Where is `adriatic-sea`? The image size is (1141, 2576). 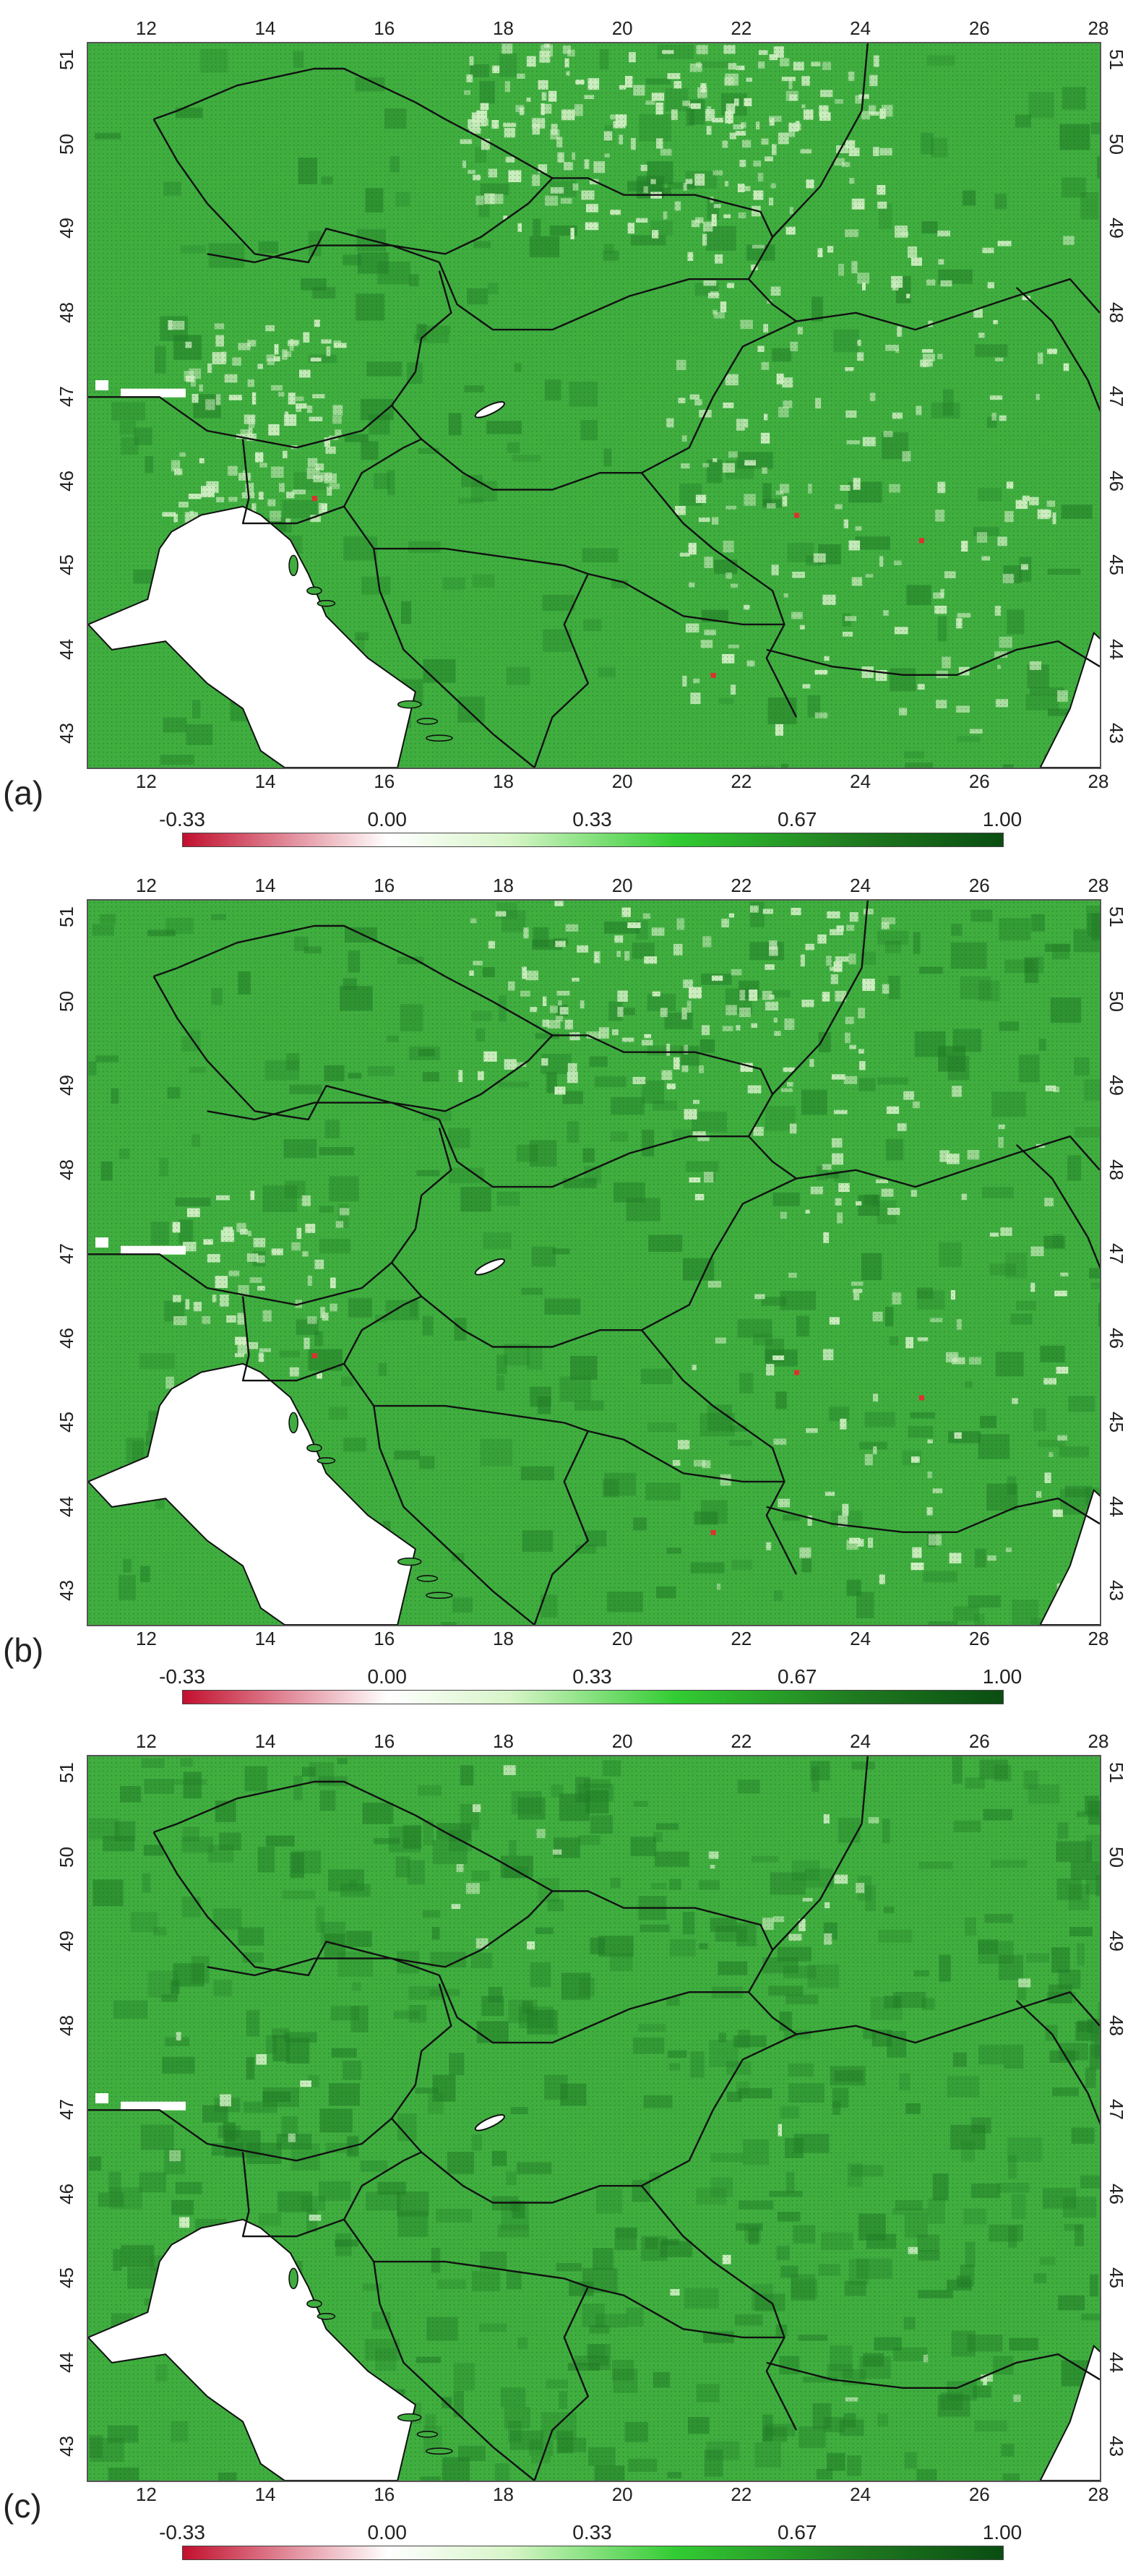 adriatic-sea is located at coordinates (252, 2349).